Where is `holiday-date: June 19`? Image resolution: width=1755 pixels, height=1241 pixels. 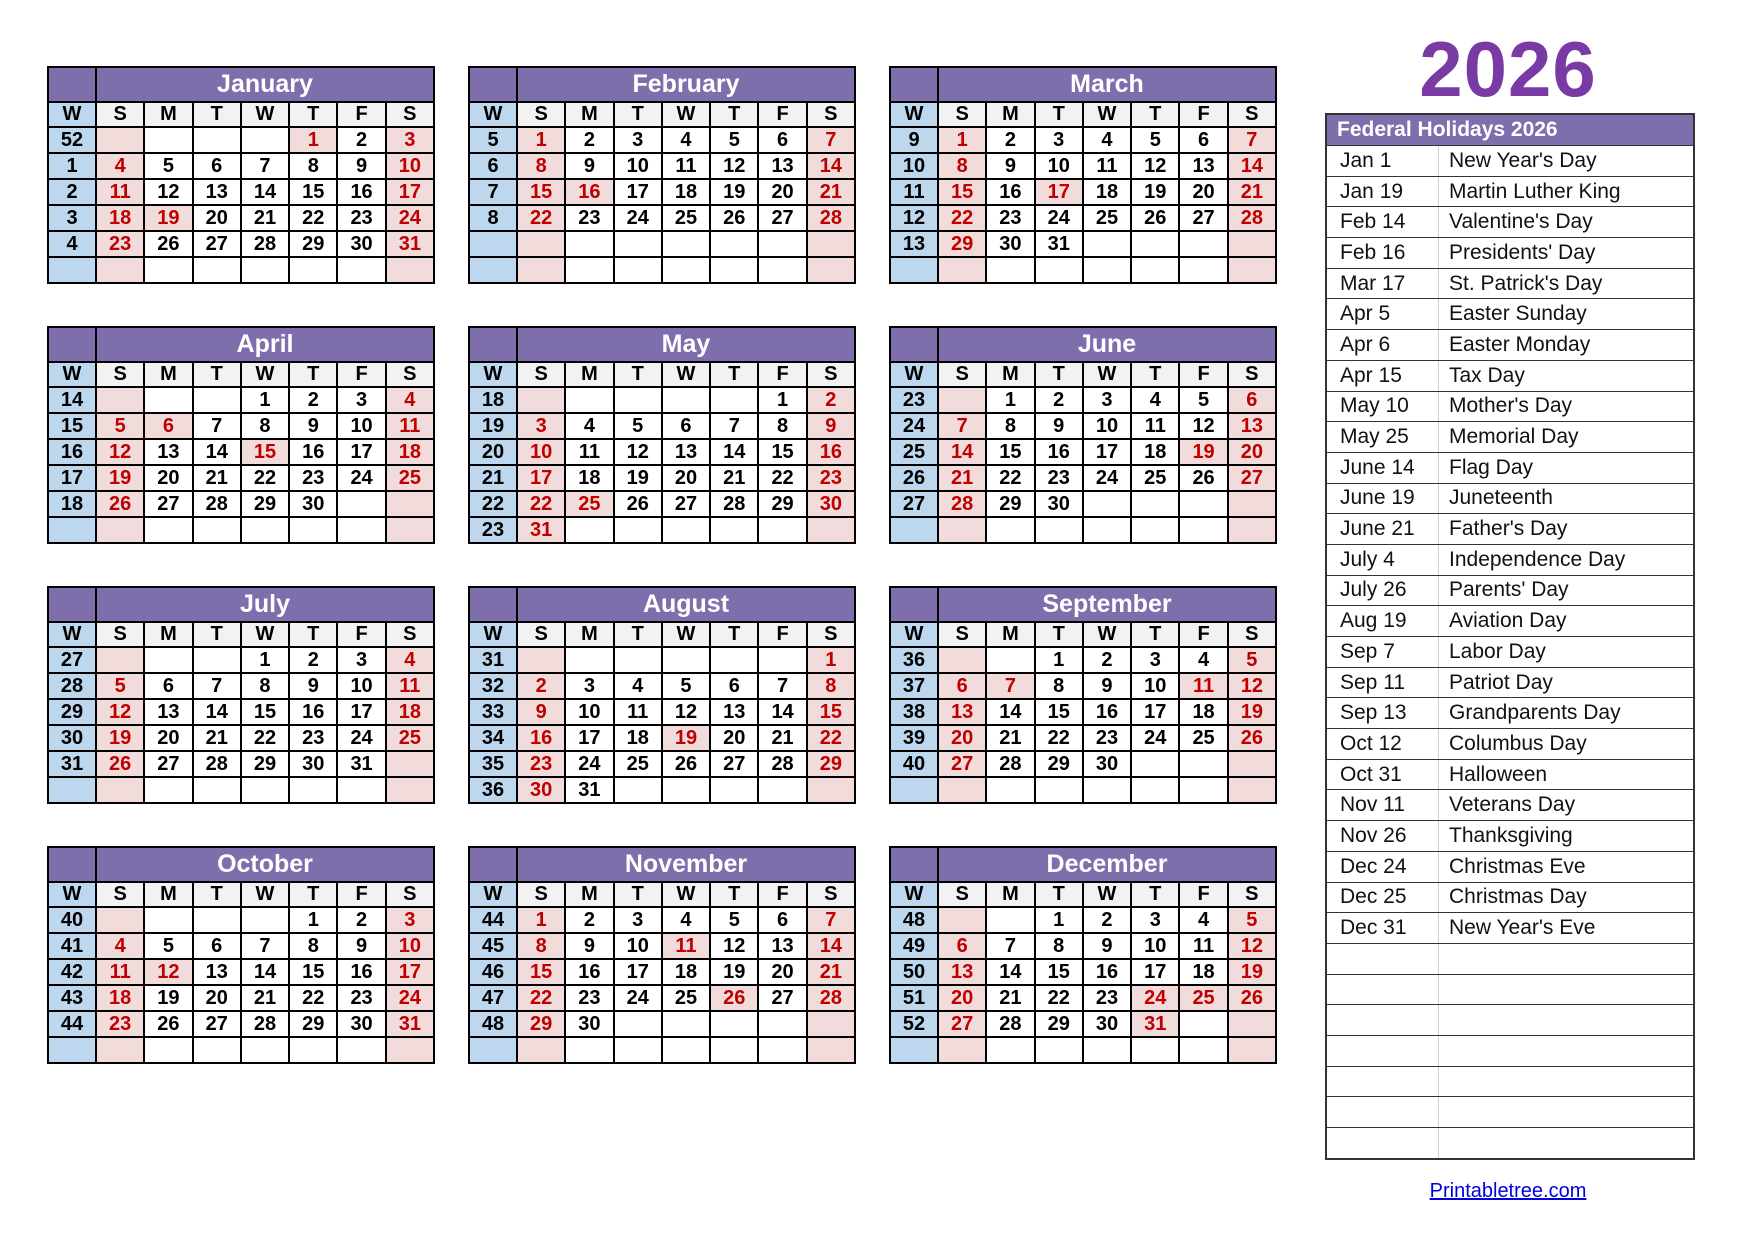 holiday-date: June 19 is located at coordinates (1383, 498).